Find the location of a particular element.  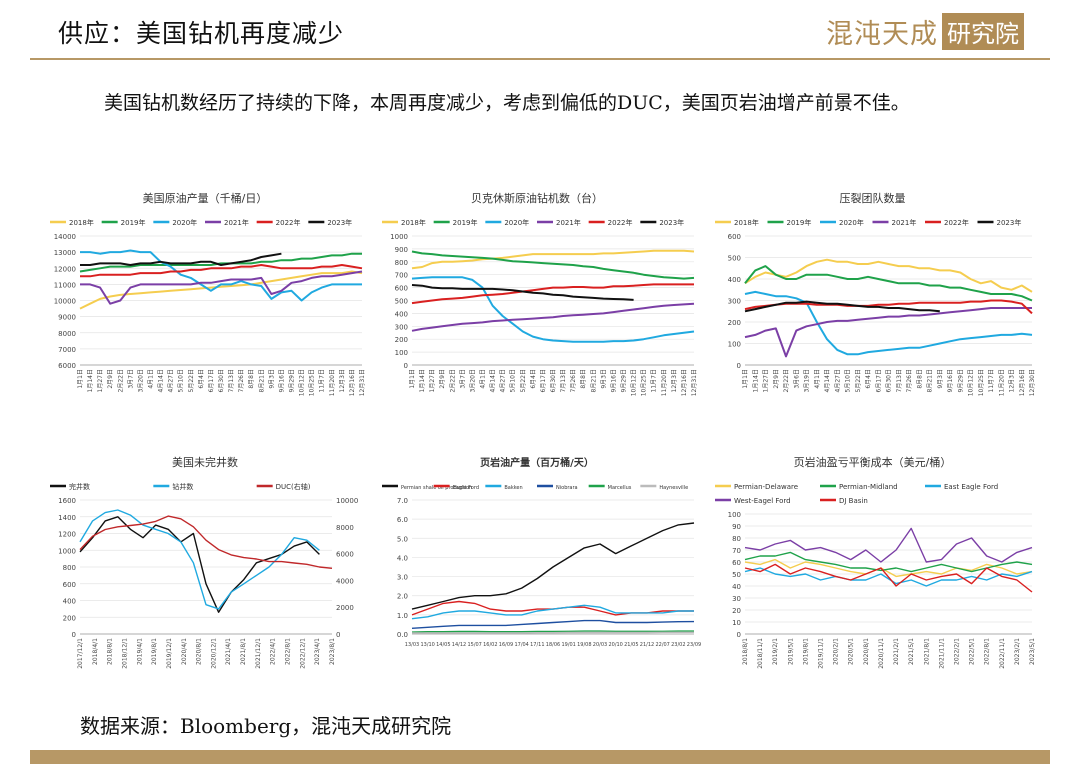

y-tick-label: 300 is located at coordinates (401, 327).